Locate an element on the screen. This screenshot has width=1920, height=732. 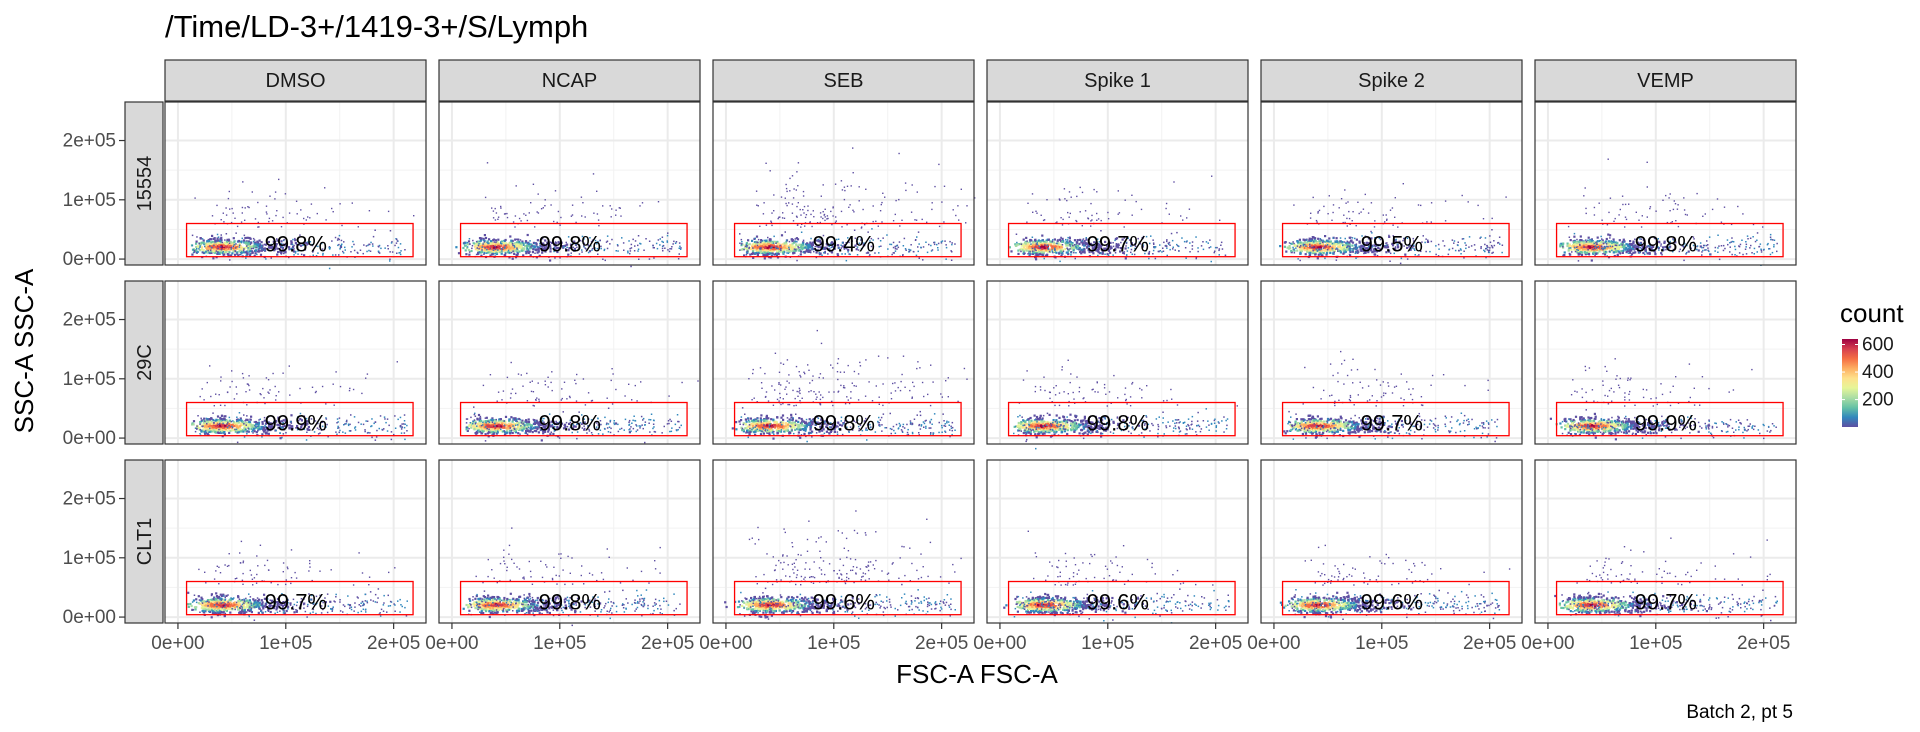
facet-panel: 99.7% is located at coordinates (1117, 183).